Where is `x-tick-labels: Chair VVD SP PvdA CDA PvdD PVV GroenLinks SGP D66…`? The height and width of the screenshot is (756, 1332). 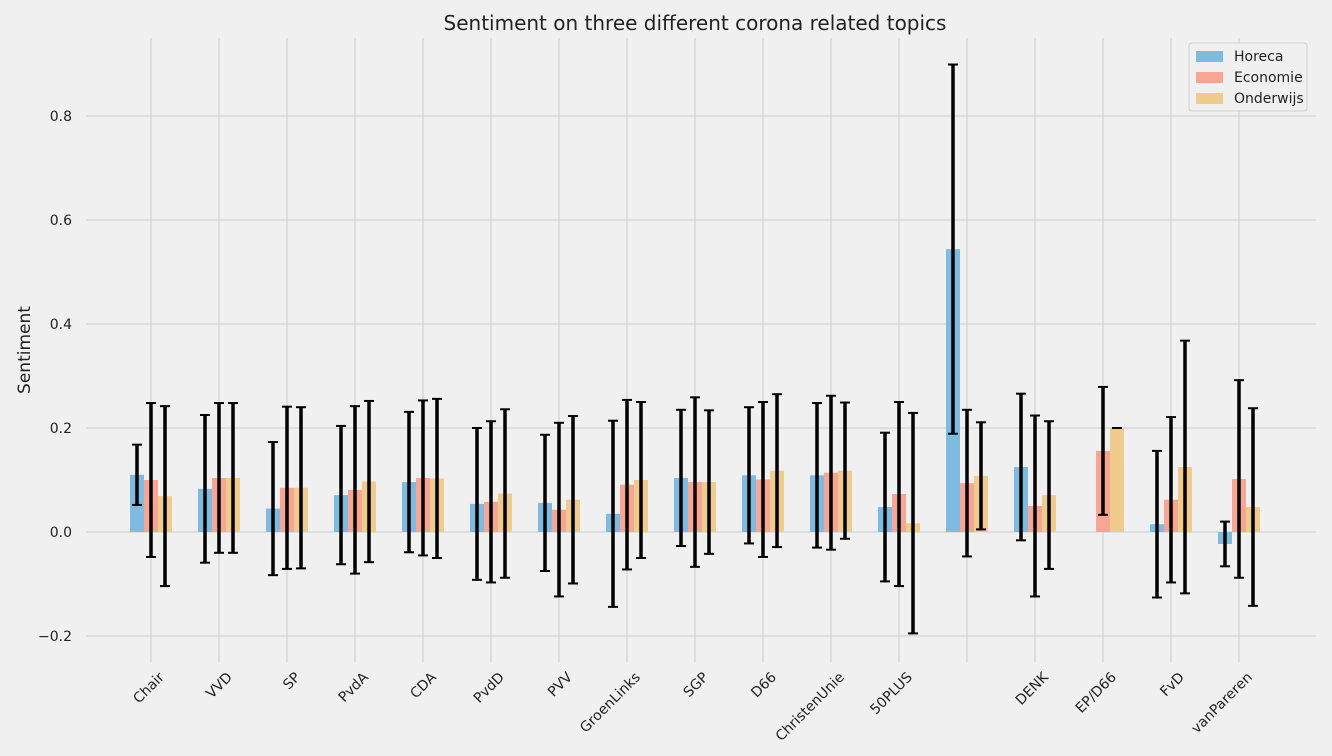
x-tick-labels: Chair VVD SP PvdA CDA PvdD PVV GroenLinks SGP D66… is located at coordinates (692, 707).